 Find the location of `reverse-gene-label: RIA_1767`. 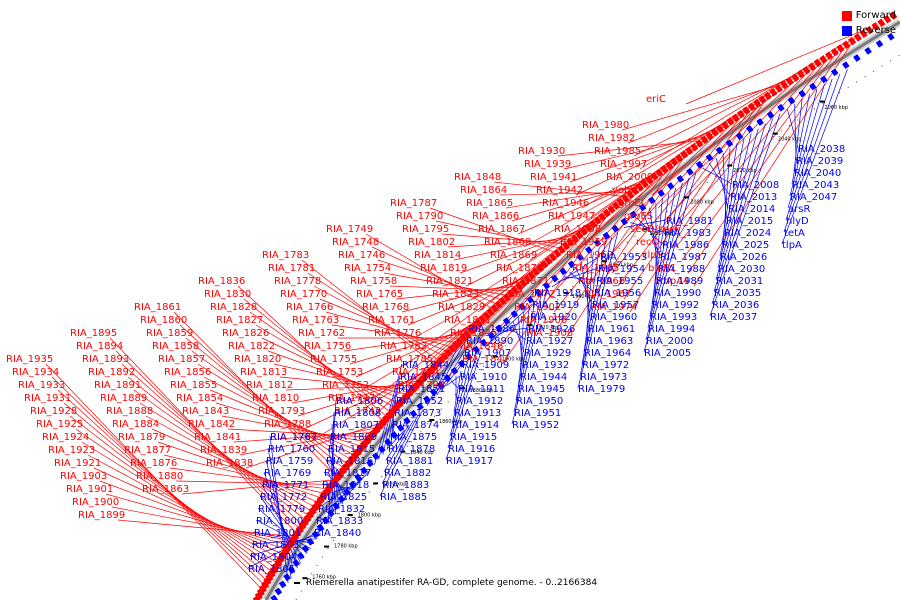

reverse-gene-label: RIA_1767 is located at coordinates (293, 437).